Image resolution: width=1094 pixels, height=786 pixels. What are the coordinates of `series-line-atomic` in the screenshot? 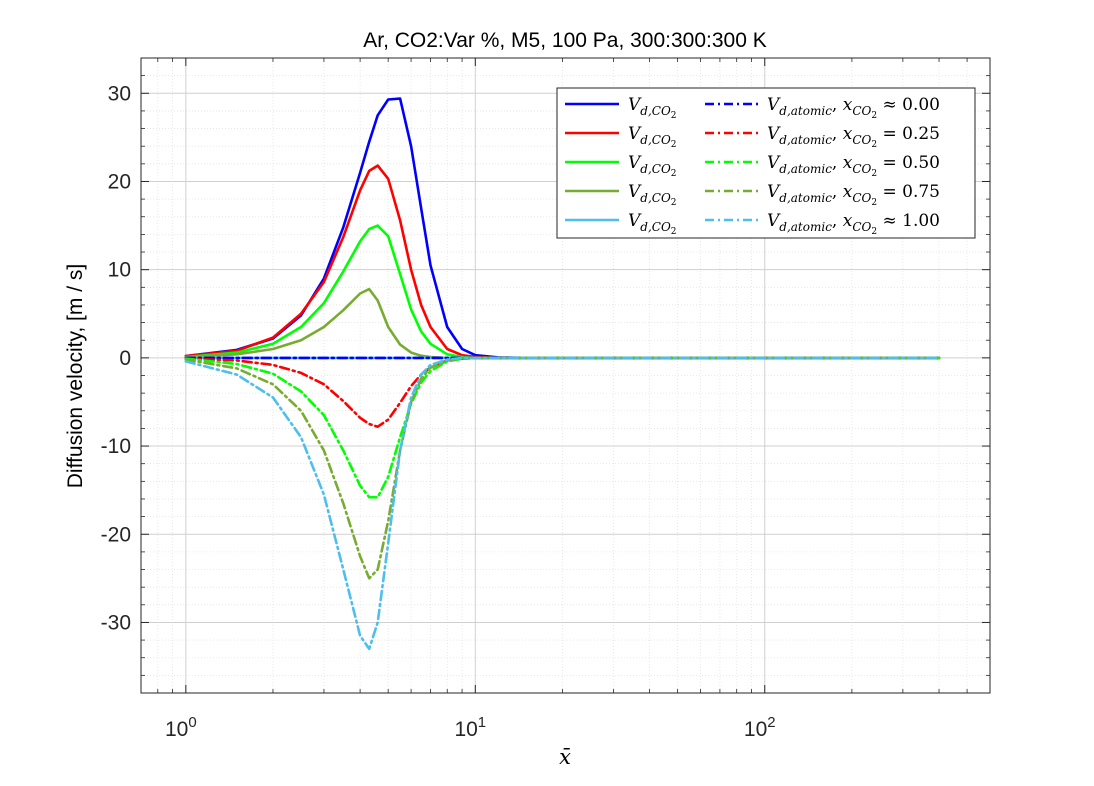 It's located at (562, 427).